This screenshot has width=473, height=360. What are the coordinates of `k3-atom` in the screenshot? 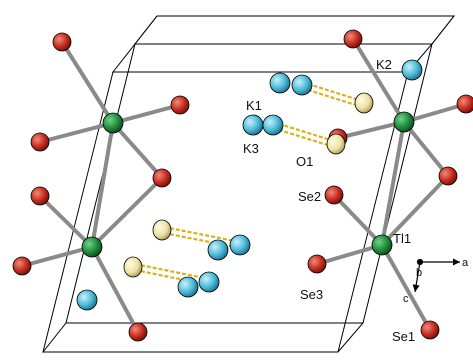 It's located at (253, 125).